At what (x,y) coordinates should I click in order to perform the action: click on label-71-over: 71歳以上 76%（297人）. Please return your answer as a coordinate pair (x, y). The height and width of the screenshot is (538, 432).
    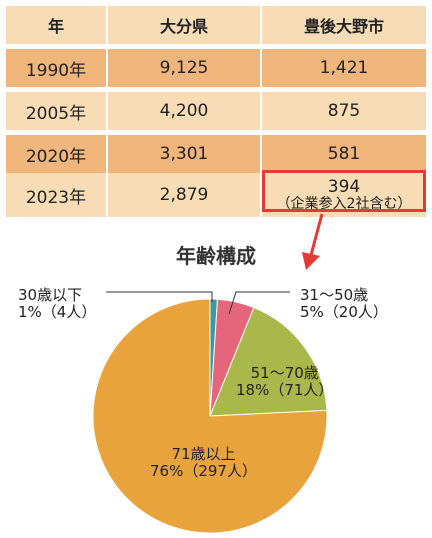
    Looking at the image, I should click on (203, 463).